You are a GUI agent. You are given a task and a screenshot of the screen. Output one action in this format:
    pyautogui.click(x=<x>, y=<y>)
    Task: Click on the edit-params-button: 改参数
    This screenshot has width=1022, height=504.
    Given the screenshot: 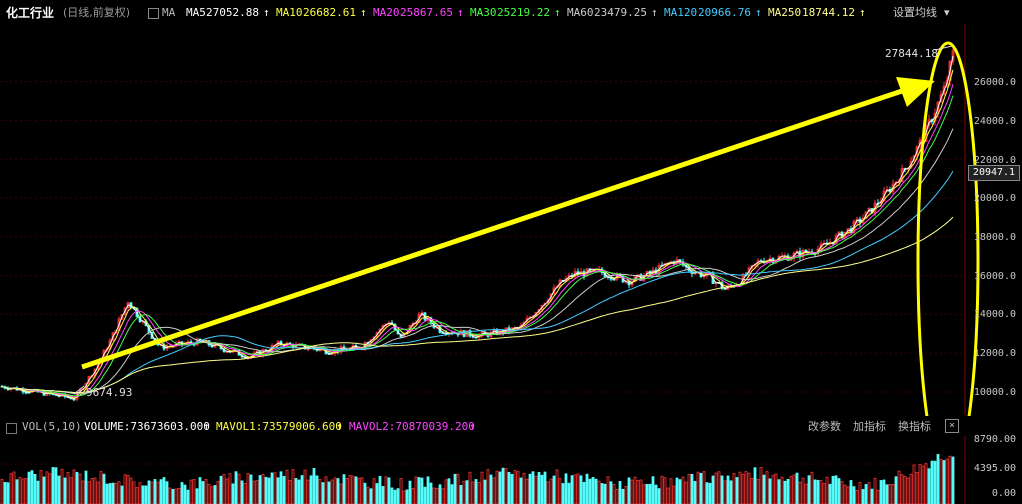 What is the action you would take?
    pyautogui.click(x=824, y=426)
    